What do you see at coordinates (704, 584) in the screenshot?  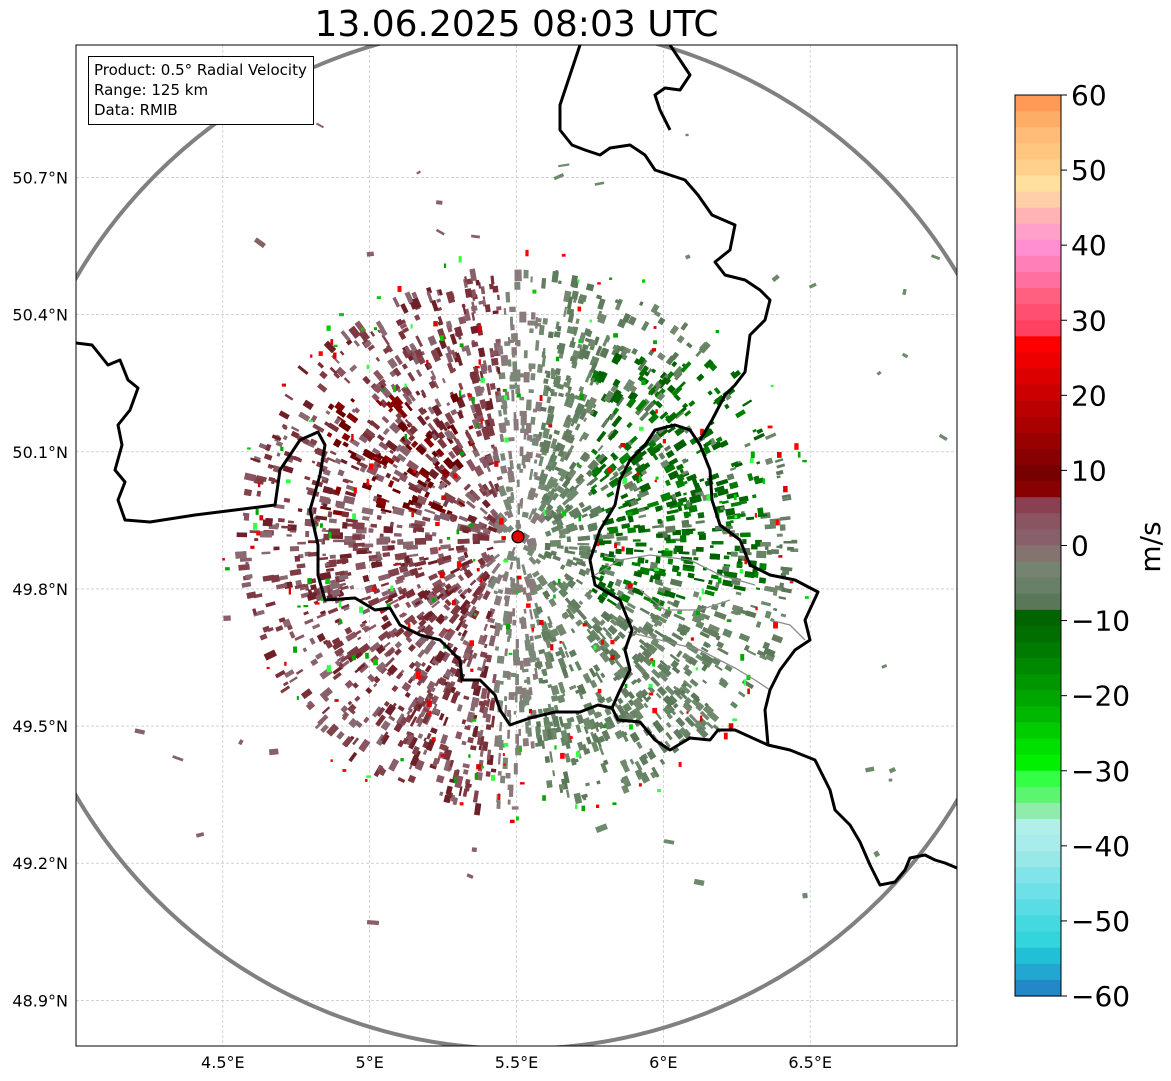 I see `luxembourg-border` at bounding box center [704, 584].